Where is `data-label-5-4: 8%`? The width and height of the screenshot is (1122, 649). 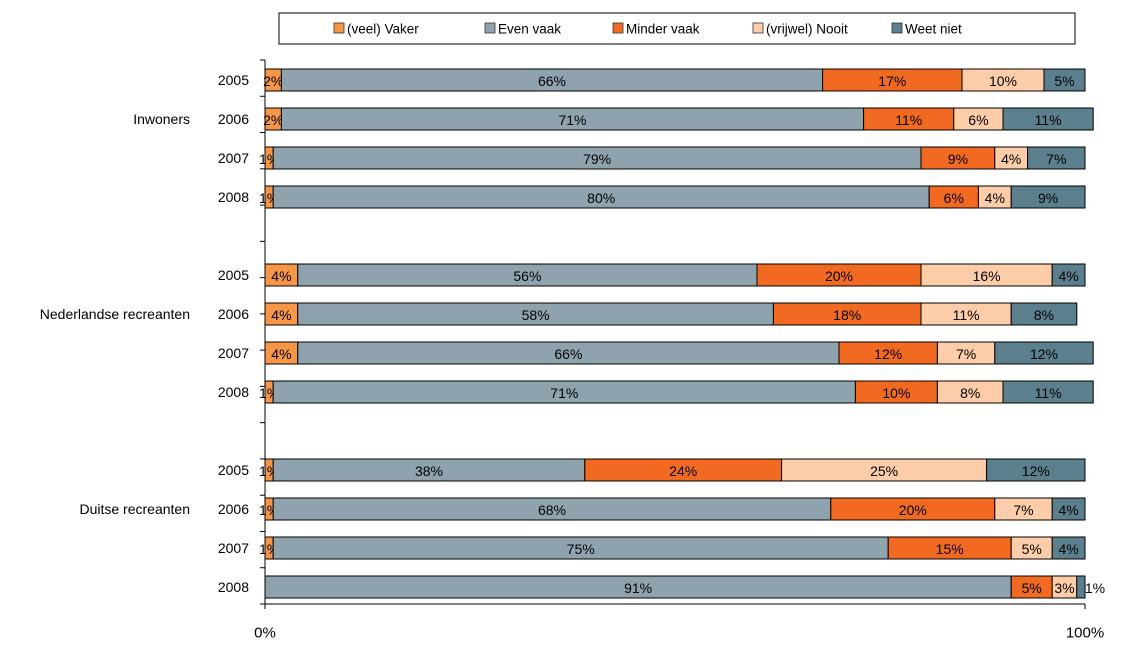 data-label-5-4: 8% is located at coordinates (1044, 315).